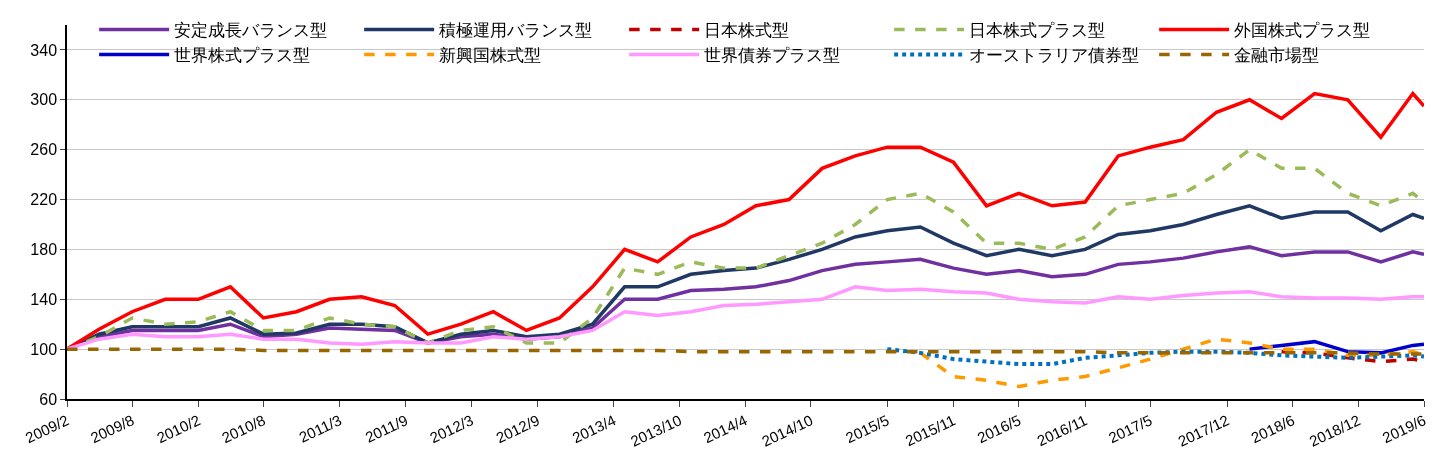  I want to click on legend-label: 安定成長バランス型, so click(251, 31).